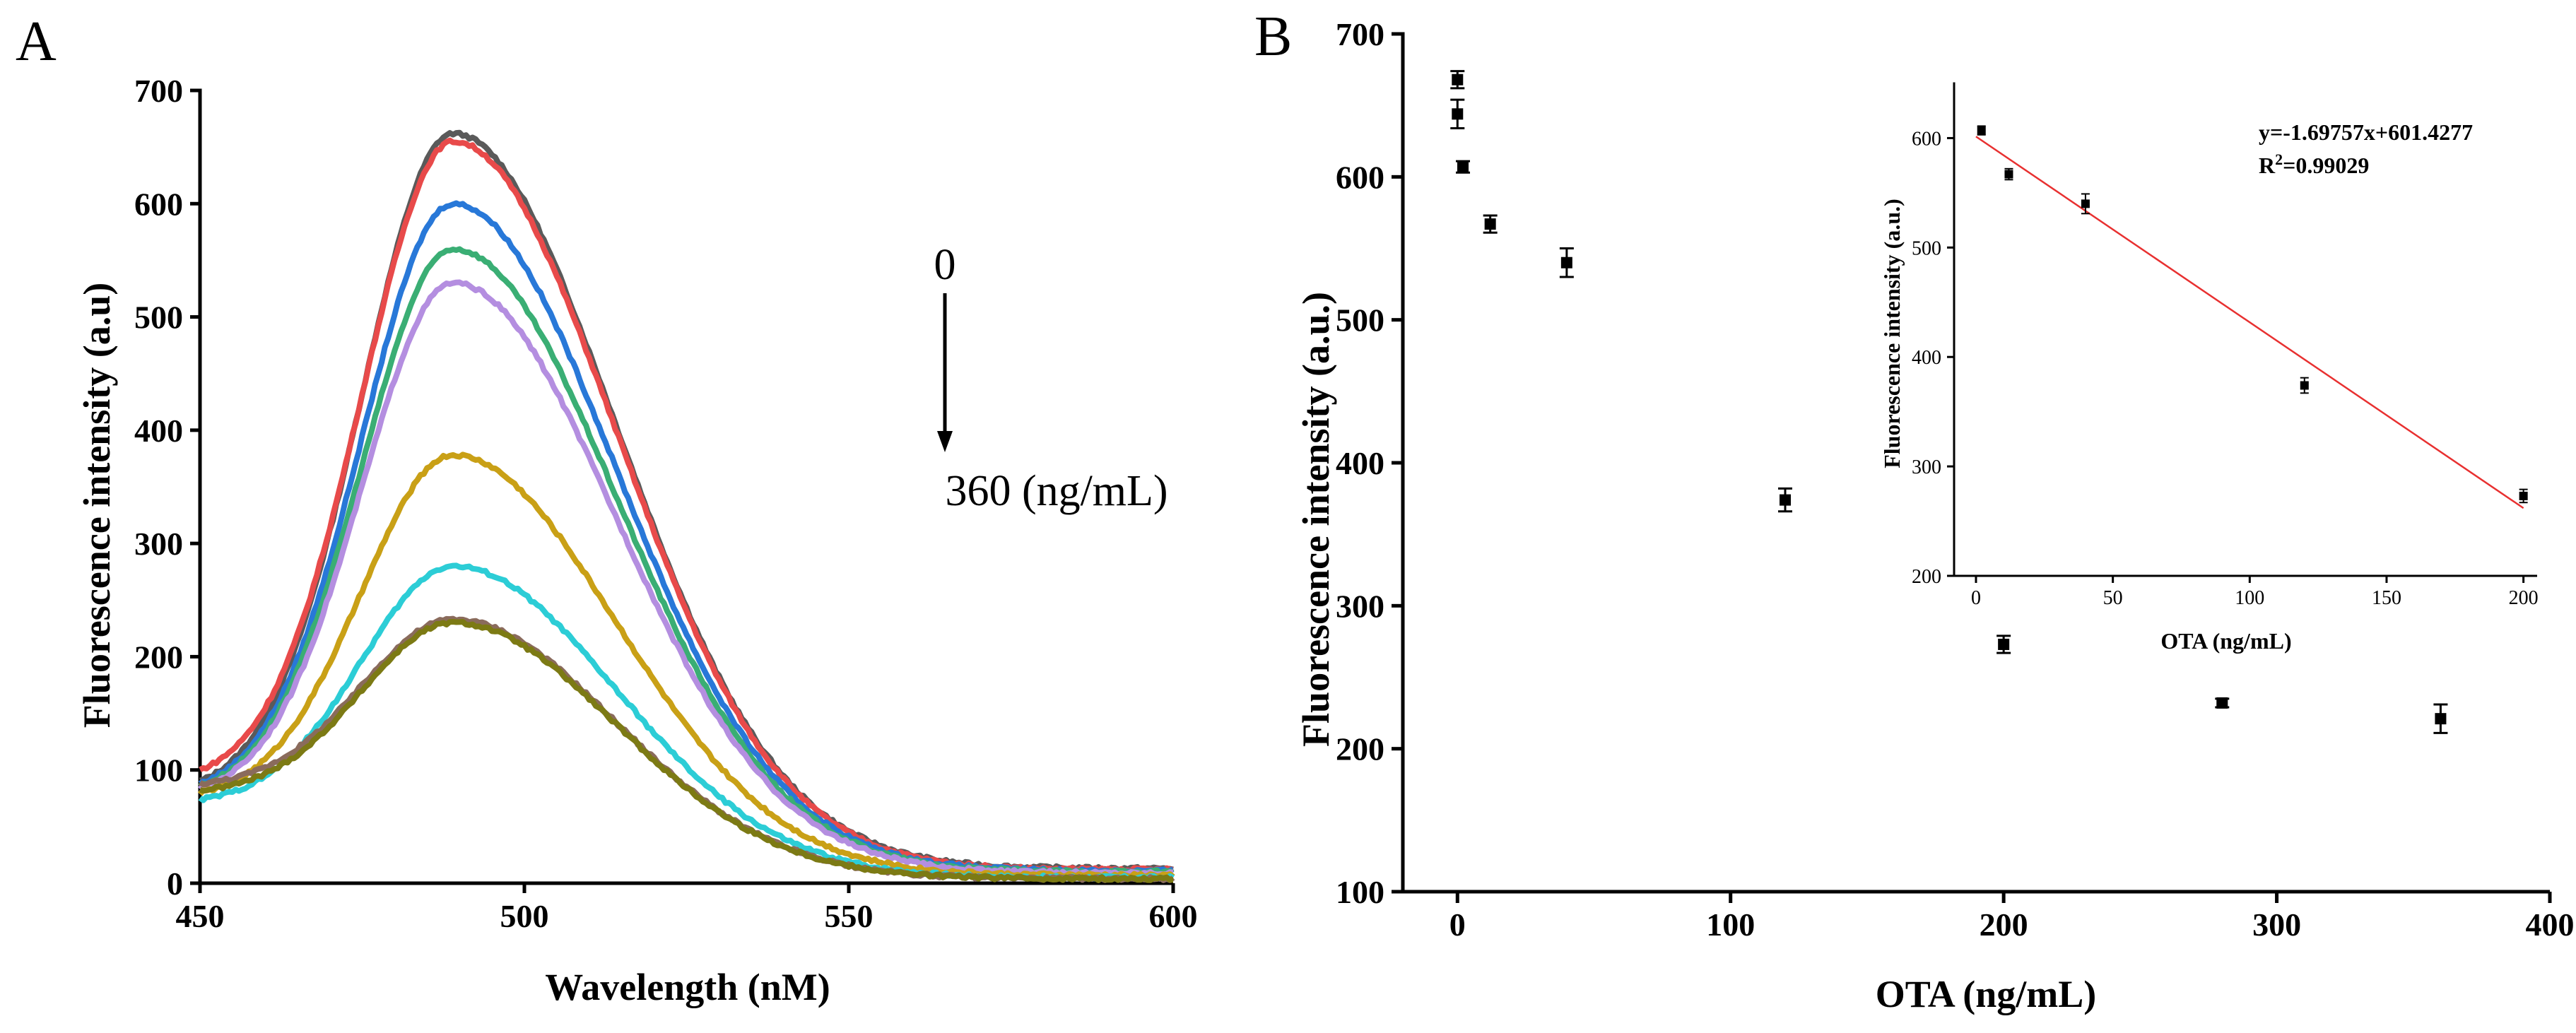 Image resolution: width=2576 pixels, height=1033 pixels. What do you see at coordinates (1976, 598) in the screenshot?
I see `inset-x-tick-label: 0` at bounding box center [1976, 598].